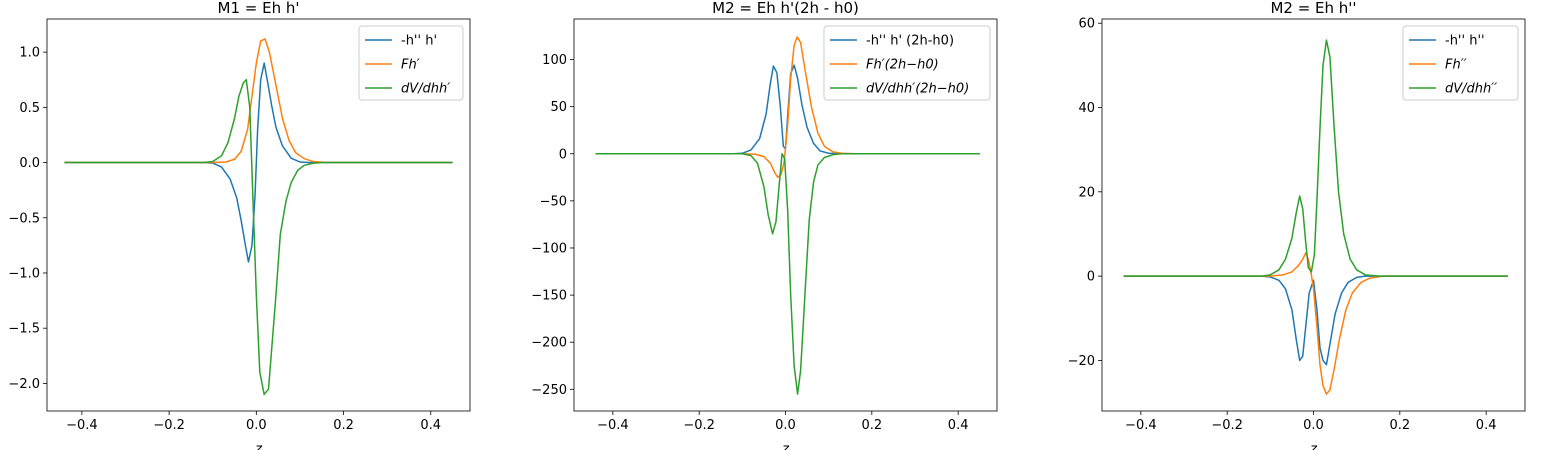  What do you see at coordinates (549, 248) in the screenshot?
I see `y-tick-label: −100` at bounding box center [549, 248].